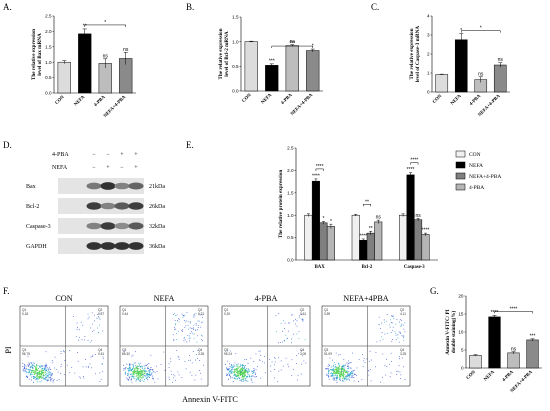  I want to click on quadrant-value: 3.25, so click(403, 354).